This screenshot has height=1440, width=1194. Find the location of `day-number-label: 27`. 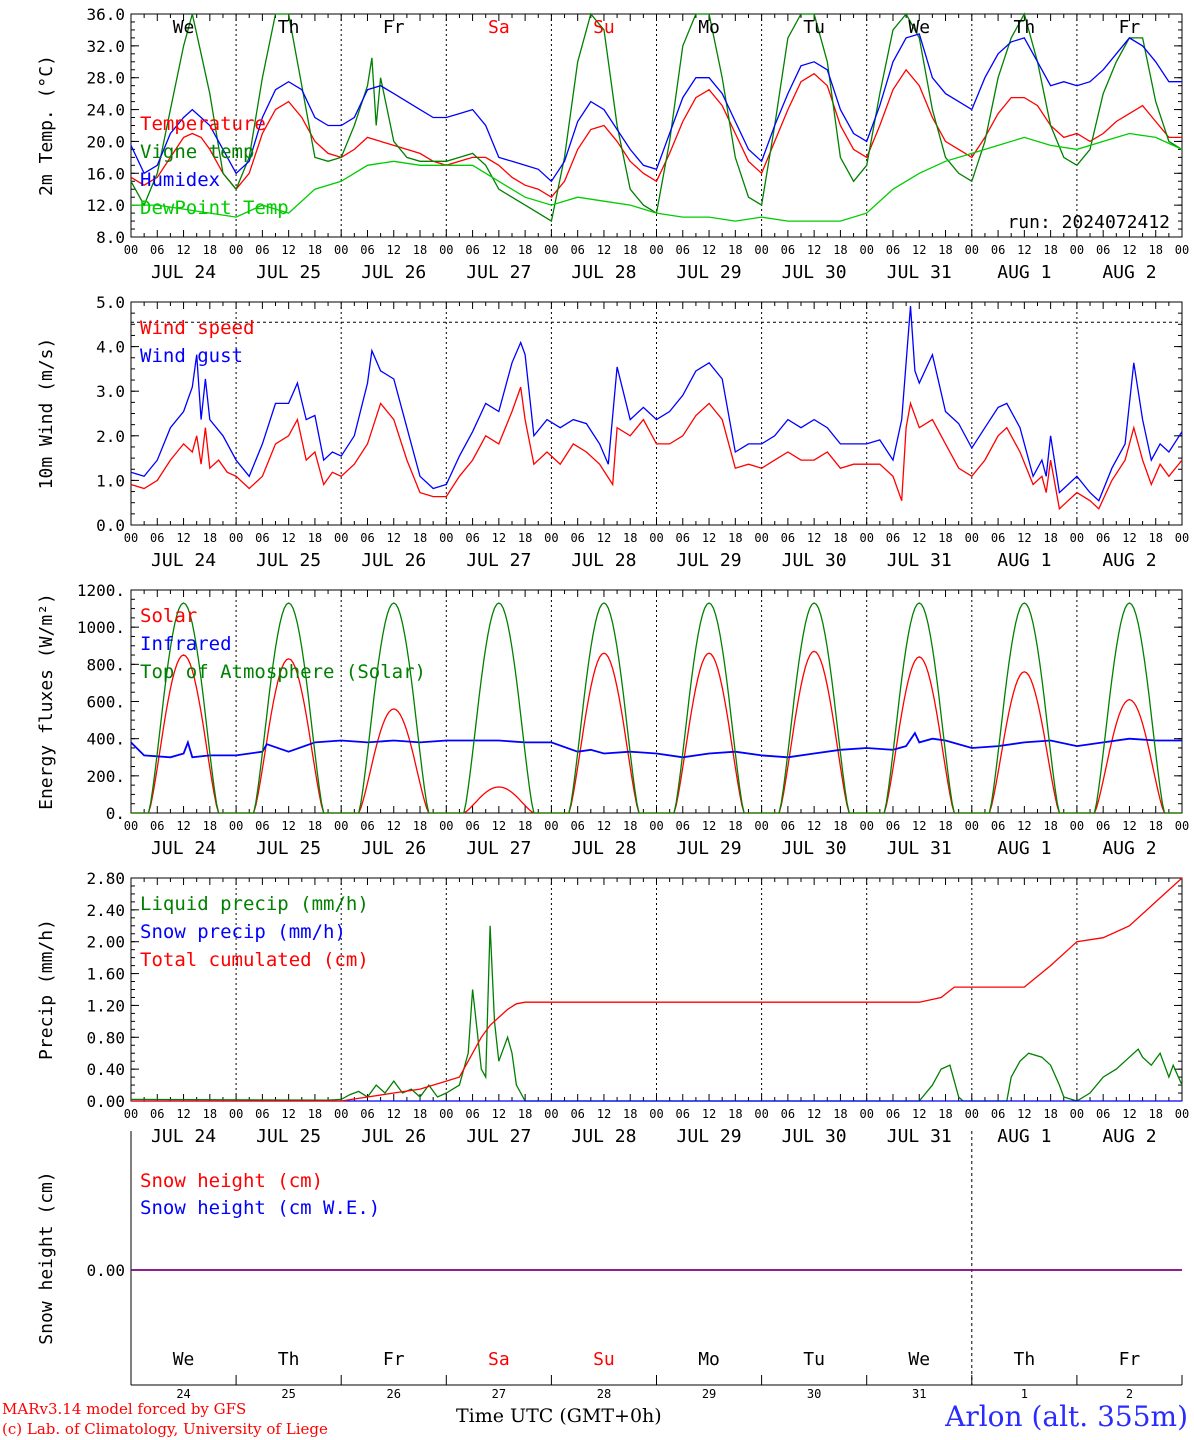

day-number-label: 27 is located at coordinates (499, 1394).